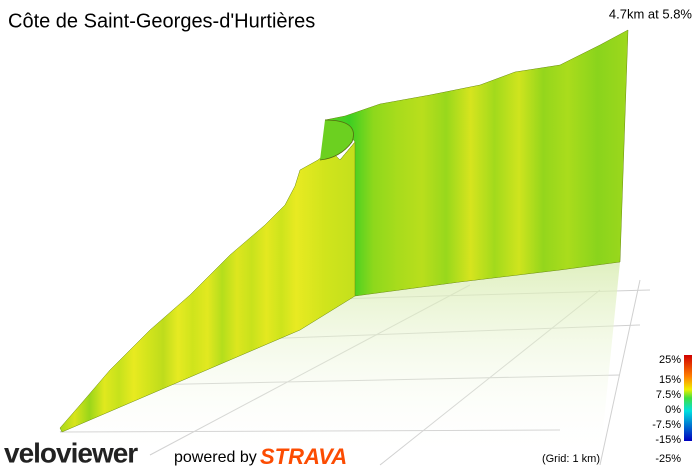  Describe the element at coordinates (651, 13) in the screenshot. I see `summary: 4.7km at 5.8%` at that location.